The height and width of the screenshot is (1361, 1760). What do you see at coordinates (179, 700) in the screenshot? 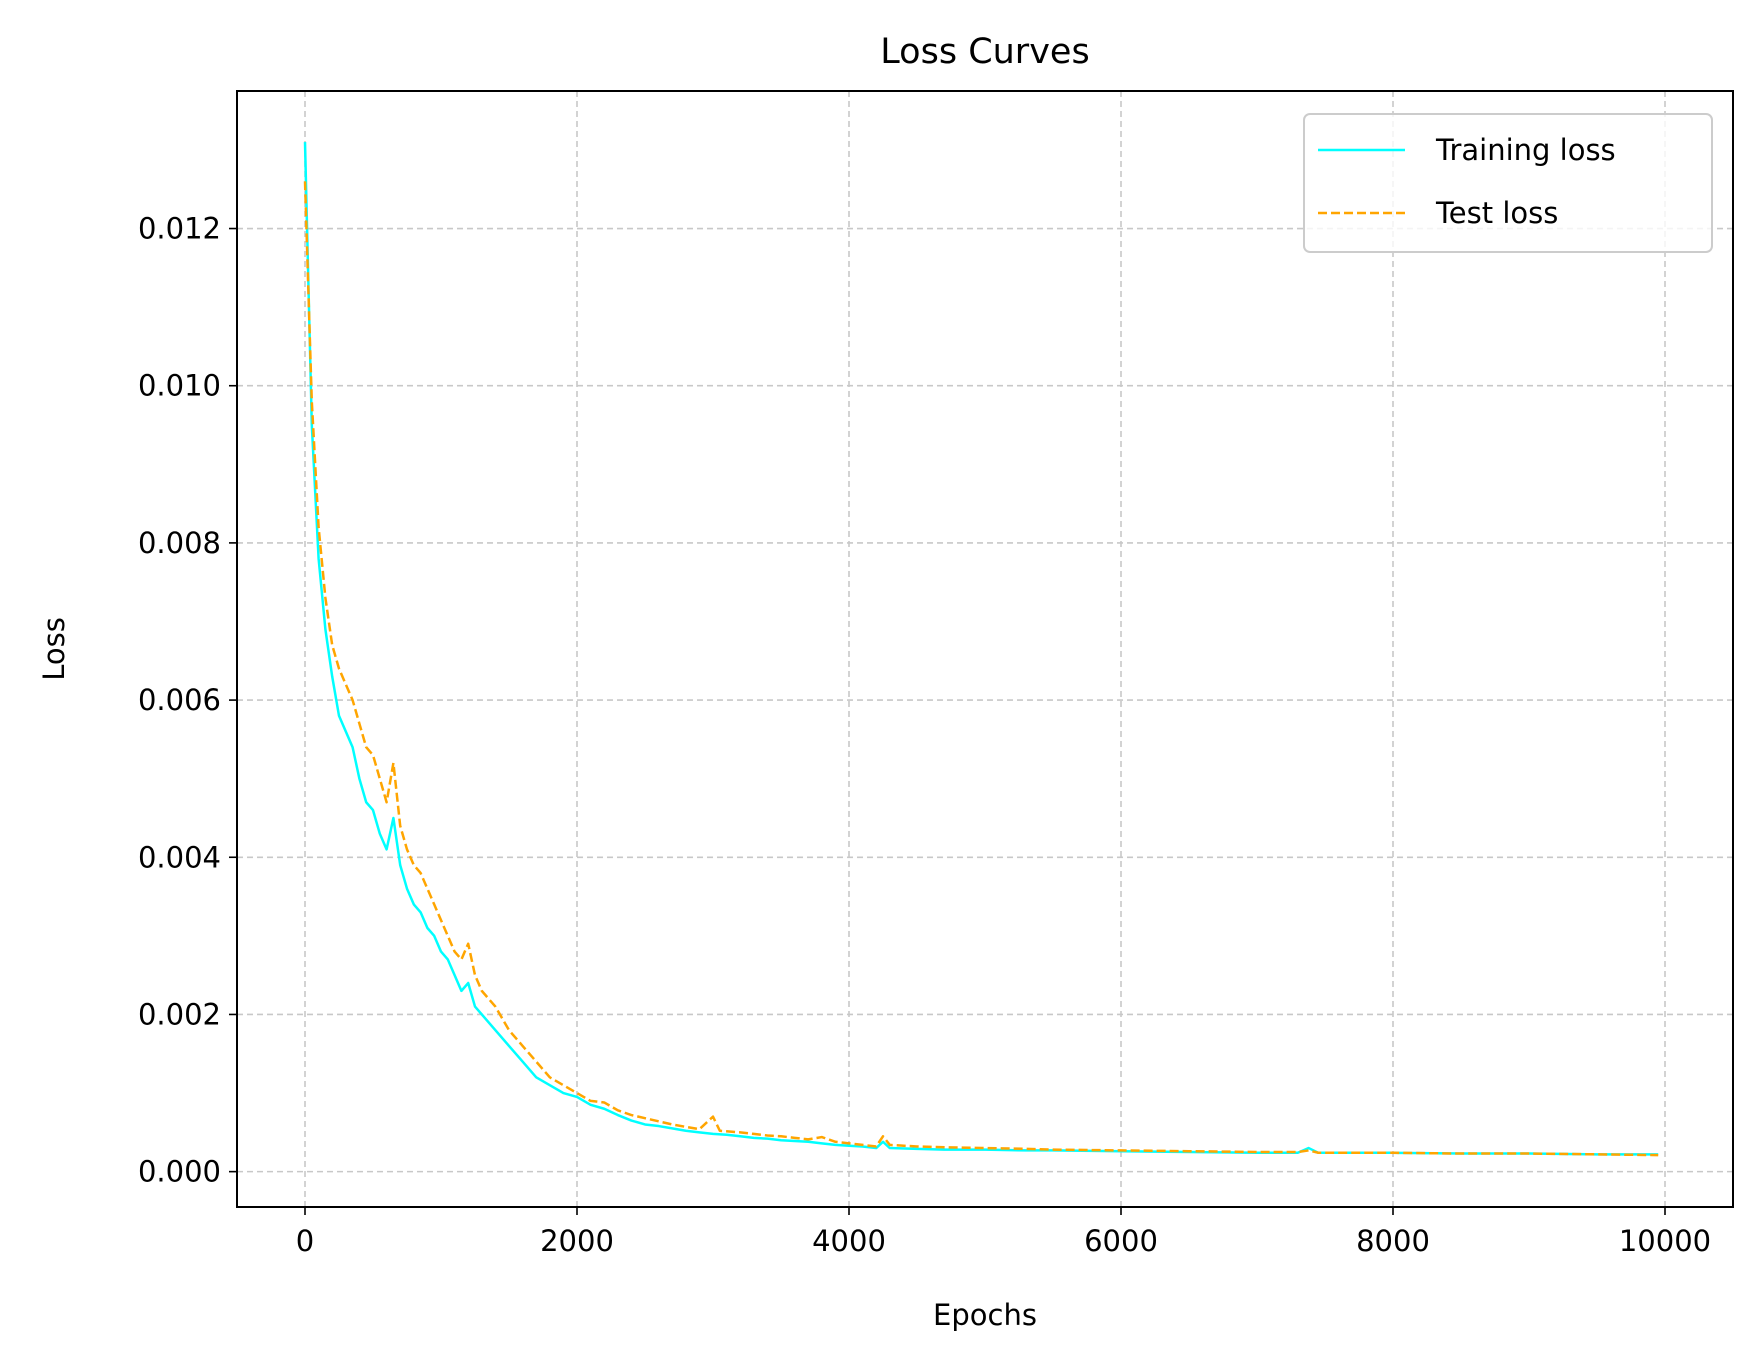
I see `y-tick-label: 0.006` at bounding box center [179, 700].